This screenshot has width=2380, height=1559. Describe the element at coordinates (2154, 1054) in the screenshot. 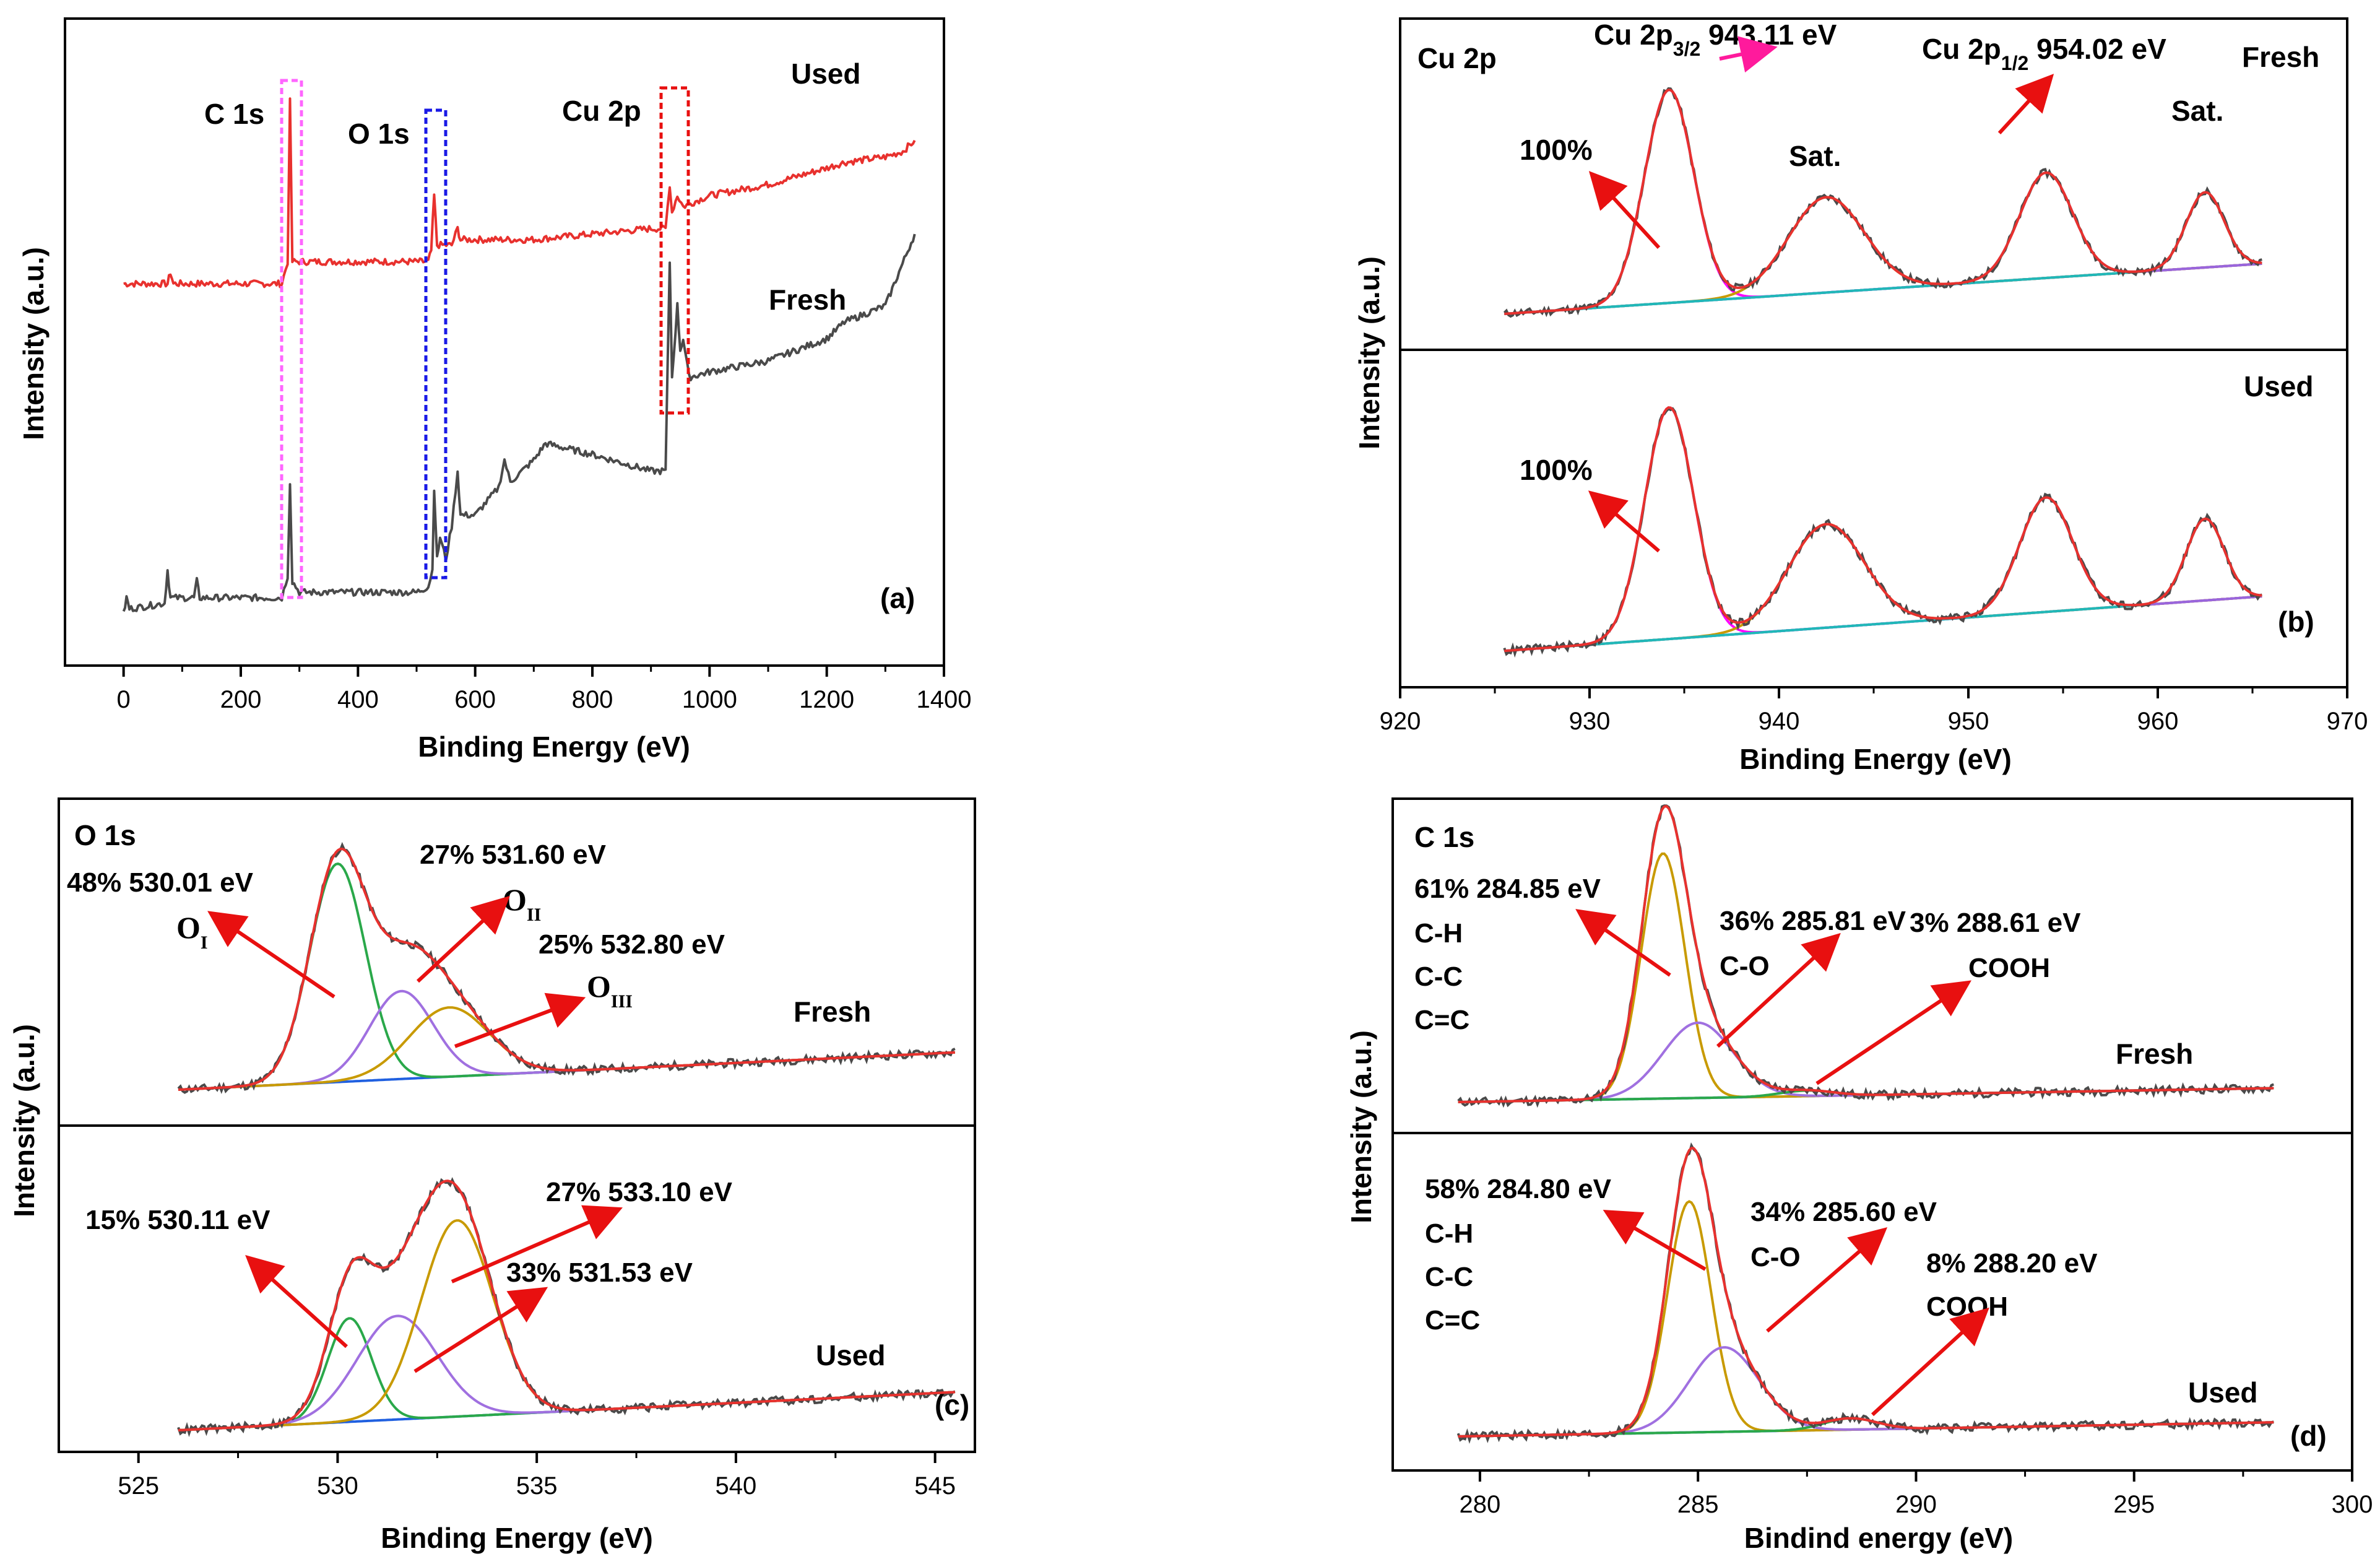

I see `d-fresh-label: Fresh` at that location.